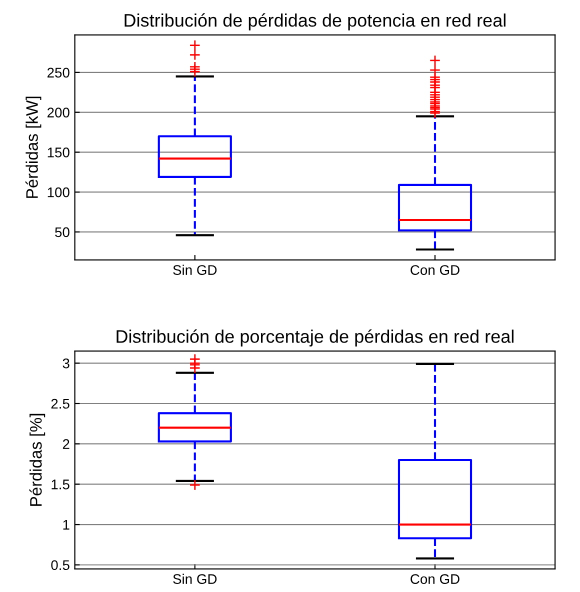  I want to click on y-axis-title: Pérdidas [kW], so click(34, 147).